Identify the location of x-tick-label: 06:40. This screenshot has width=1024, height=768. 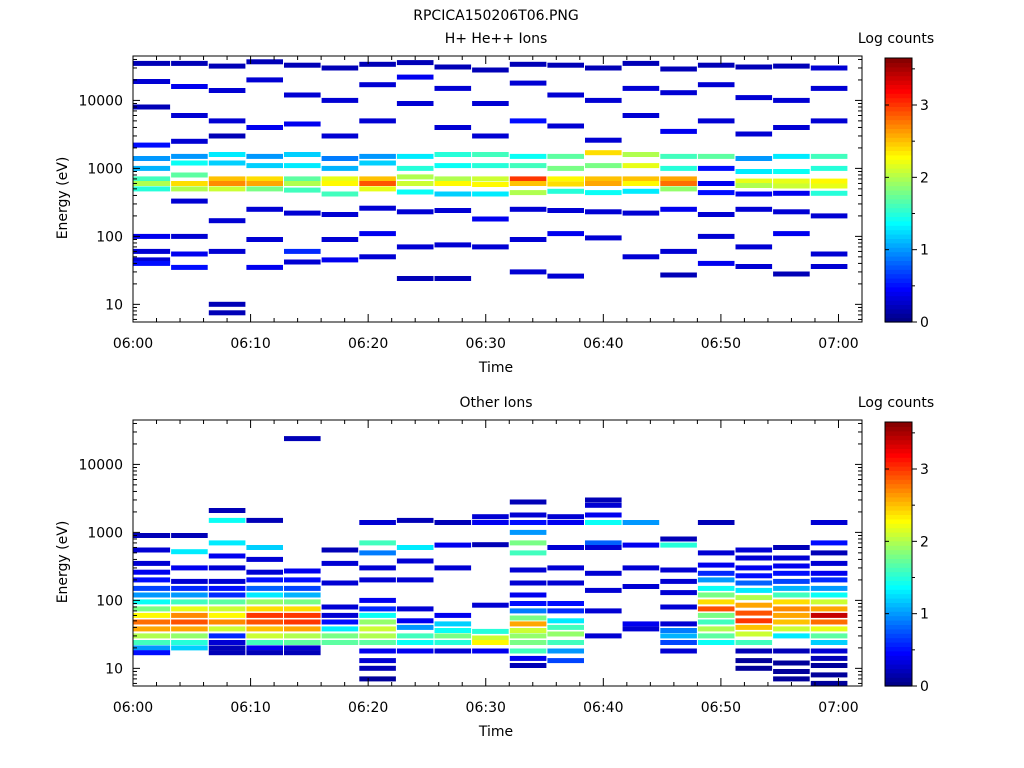
(603, 708).